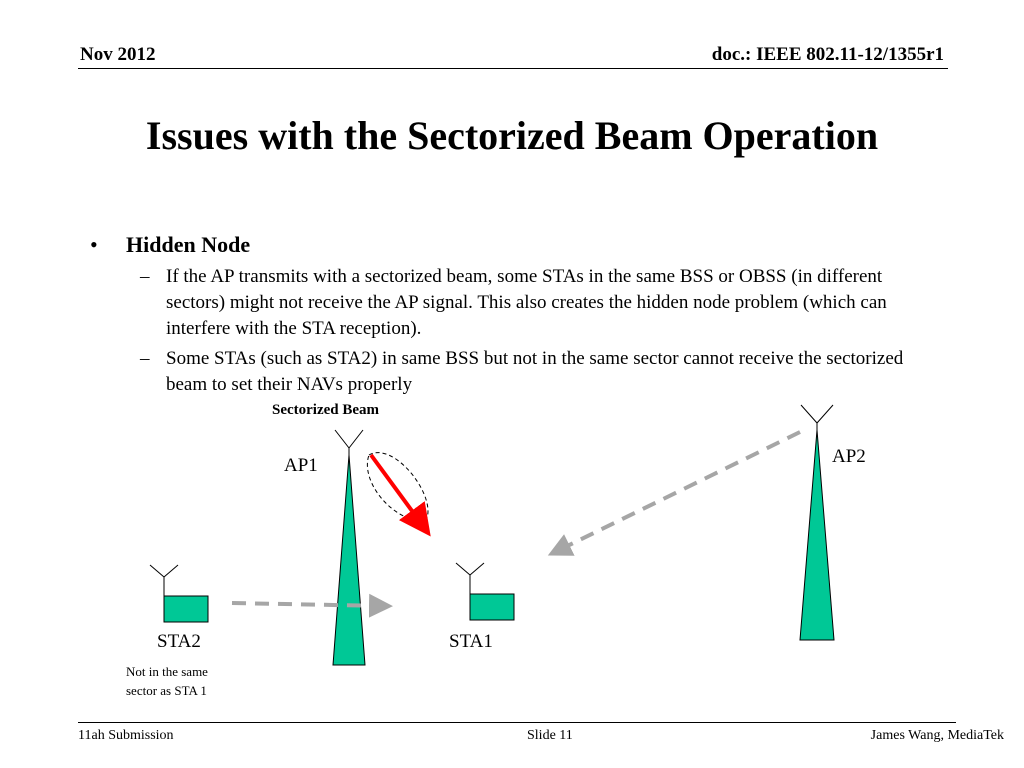  What do you see at coordinates (674, 493) in the screenshot?
I see `ap2-dashed-arrow` at bounding box center [674, 493].